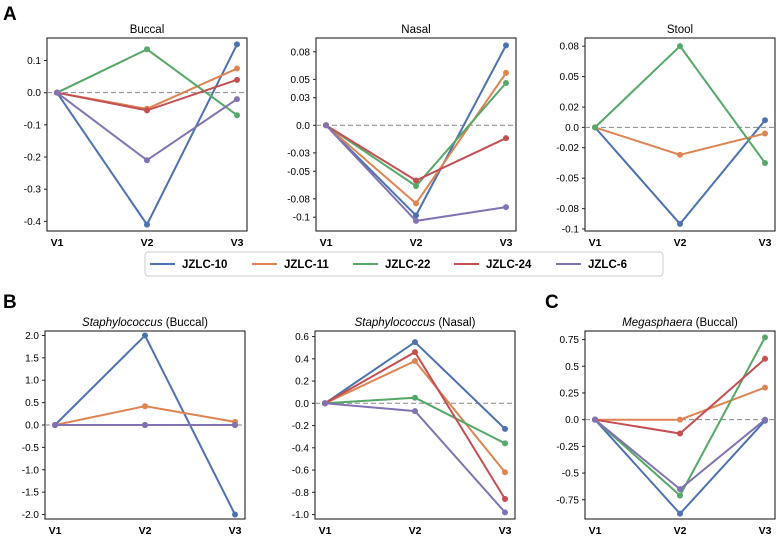 The width and height of the screenshot is (778, 538). What do you see at coordinates (415, 30) in the screenshot?
I see `chart-title: Nasal` at bounding box center [415, 30].